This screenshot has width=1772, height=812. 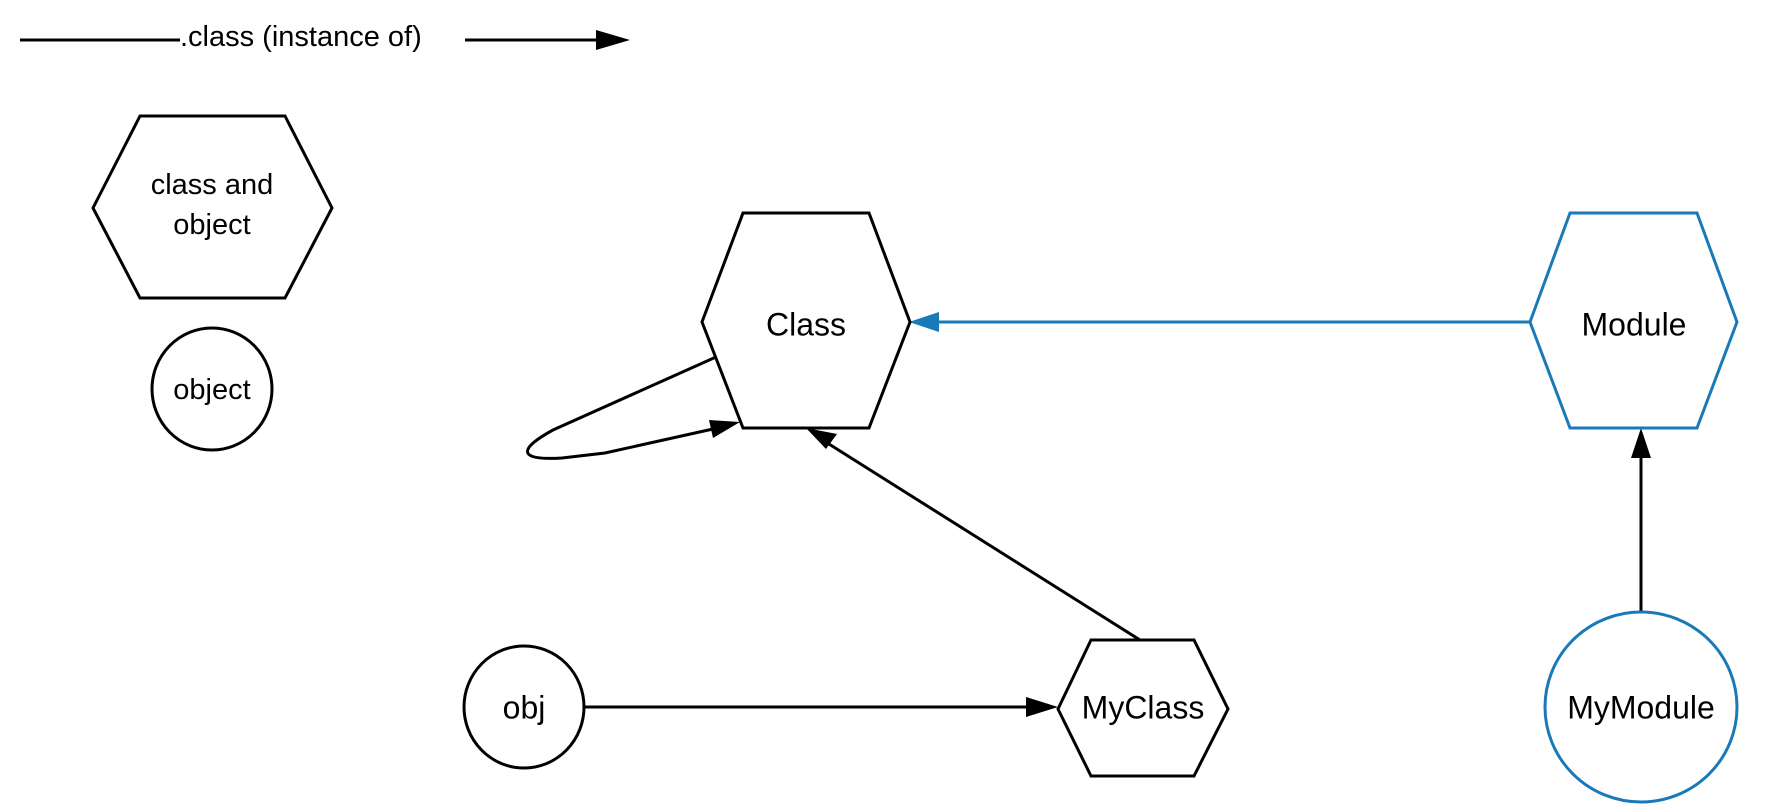 I want to click on legend-class-and-object-label-line1: class and, so click(x=212, y=185).